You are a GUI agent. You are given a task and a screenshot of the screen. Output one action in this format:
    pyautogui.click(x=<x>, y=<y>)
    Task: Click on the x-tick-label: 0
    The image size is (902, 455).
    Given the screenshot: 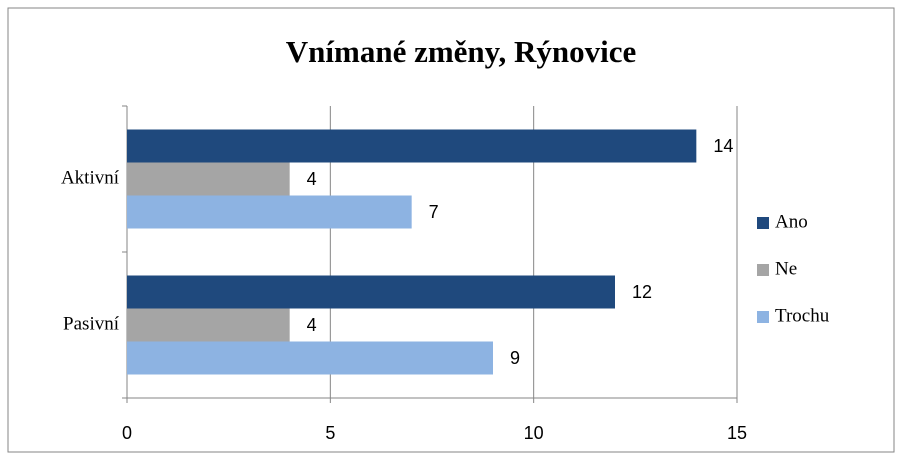 What is the action you would take?
    pyautogui.click(x=127, y=433)
    